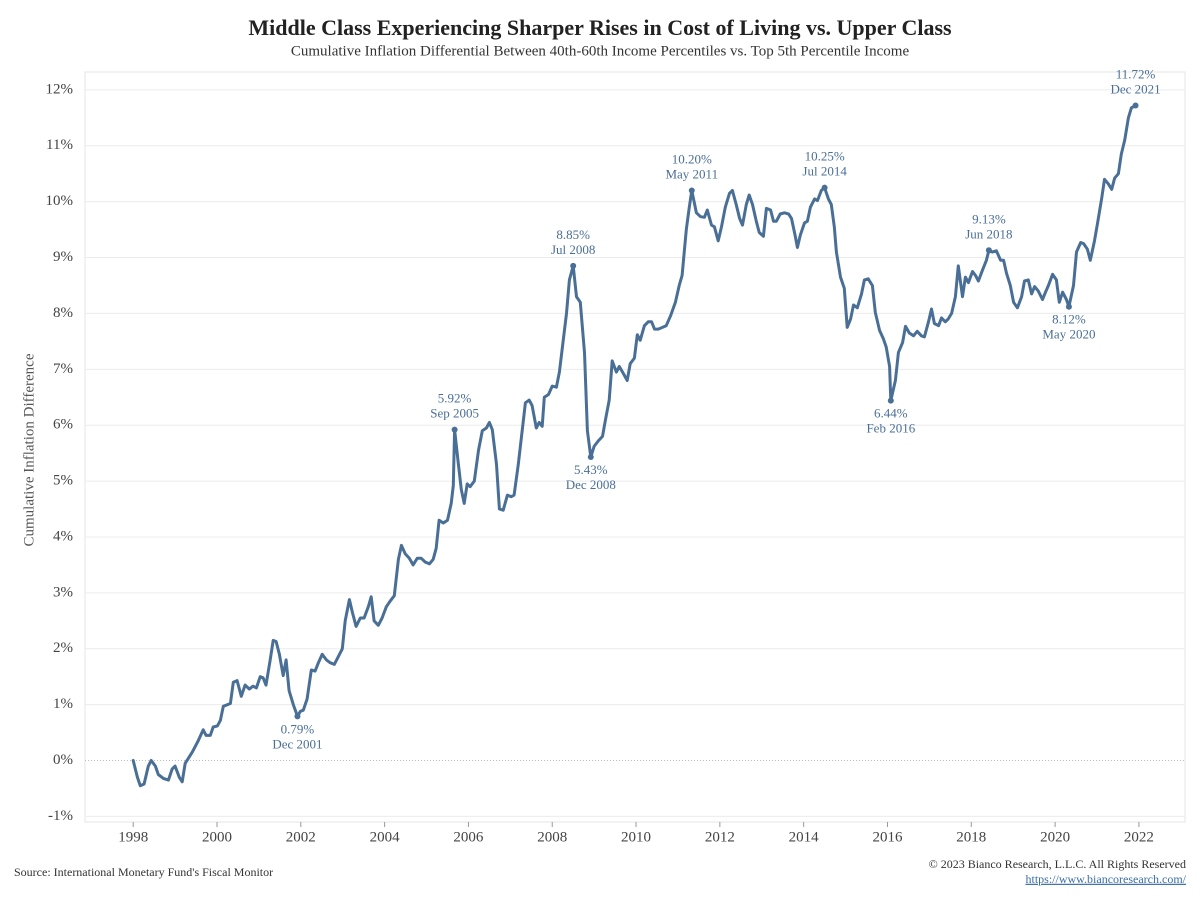 The width and height of the screenshot is (1200, 900). What do you see at coordinates (60, 201) in the screenshot?
I see `y-tick-label: 10%` at bounding box center [60, 201].